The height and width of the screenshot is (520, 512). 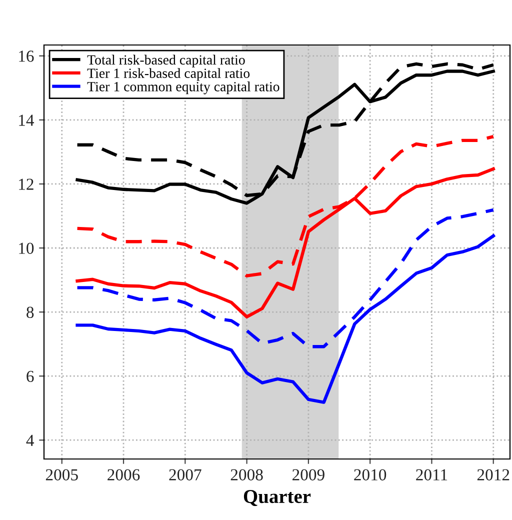 I want to click on y-tick-label: 10, so click(x=26, y=248).